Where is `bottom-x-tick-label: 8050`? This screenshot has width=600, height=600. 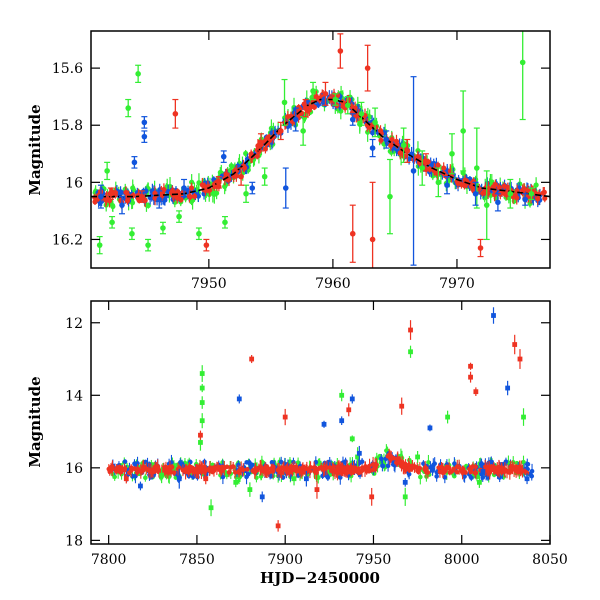
bottom-x-tick-label: 8050 is located at coordinates (550, 560).